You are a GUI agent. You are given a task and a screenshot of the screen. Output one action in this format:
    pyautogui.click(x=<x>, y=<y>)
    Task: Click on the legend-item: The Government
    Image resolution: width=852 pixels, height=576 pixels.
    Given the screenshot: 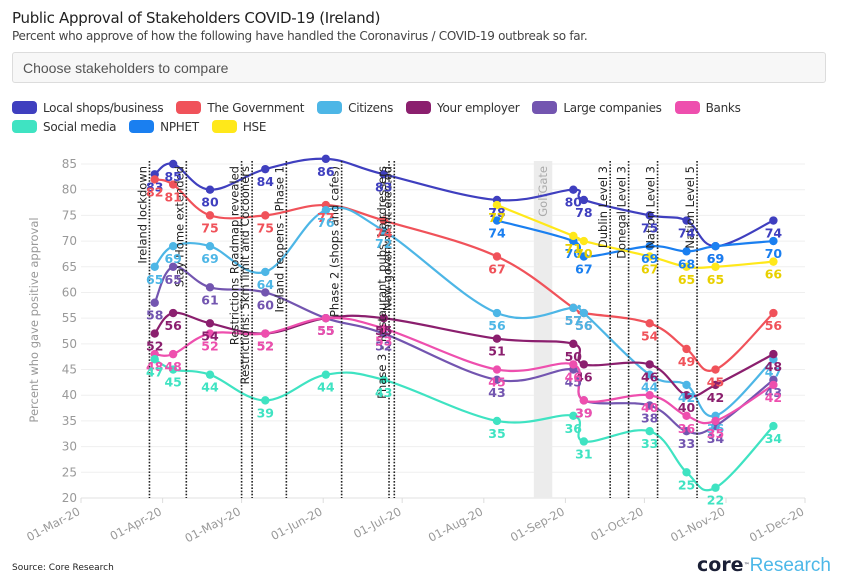 What is the action you would take?
    pyautogui.click(x=240, y=108)
    